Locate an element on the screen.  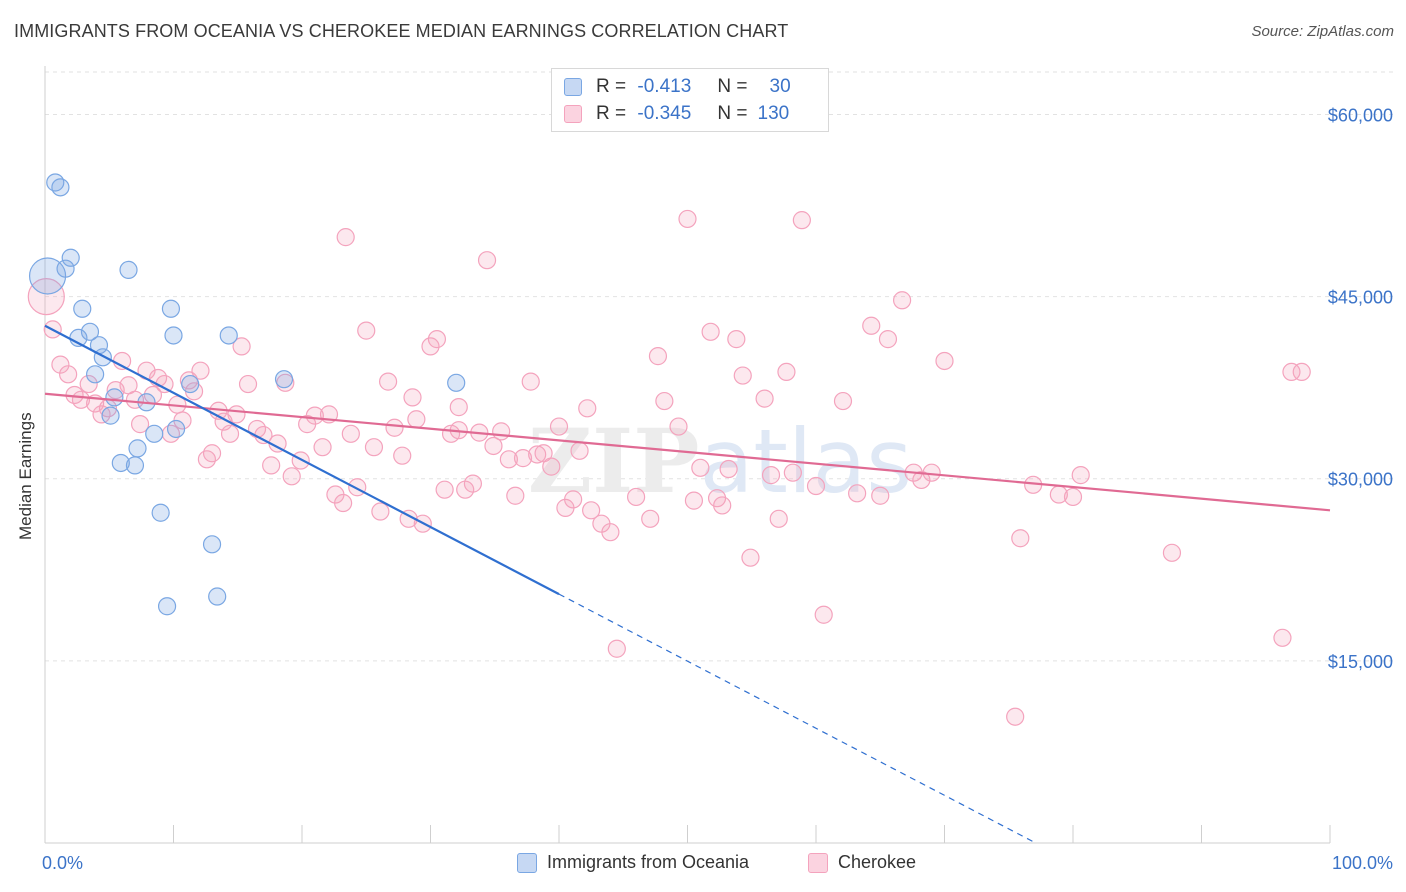
watermark: ZIPatlas is located at coordinates (720, 461).